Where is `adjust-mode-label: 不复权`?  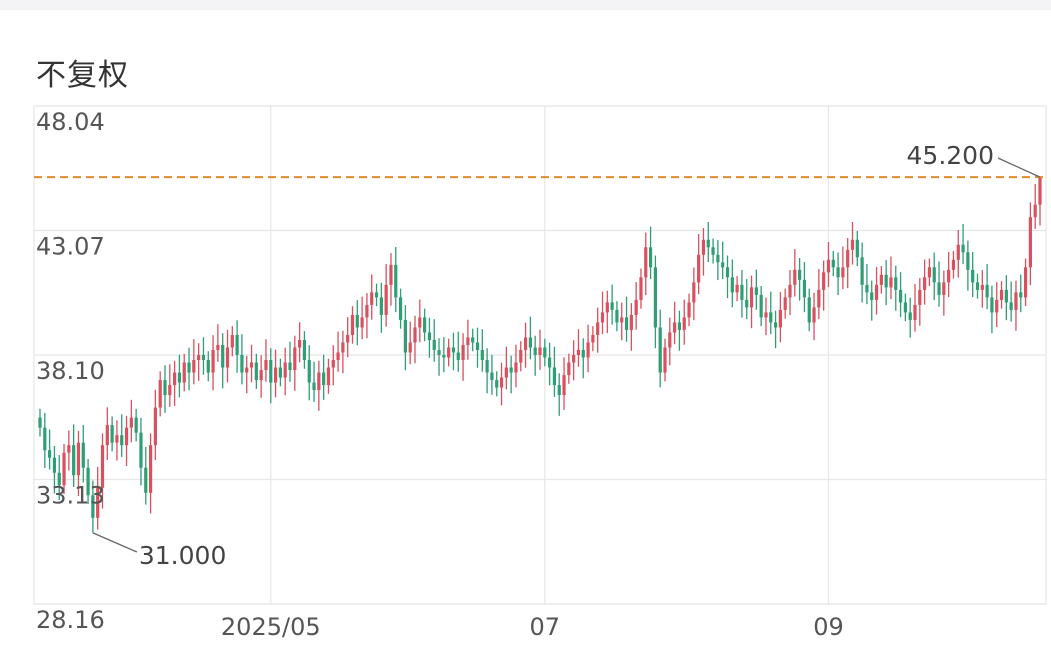
adjust-mode-label: 不复权 is located at coordinates (82, 75).